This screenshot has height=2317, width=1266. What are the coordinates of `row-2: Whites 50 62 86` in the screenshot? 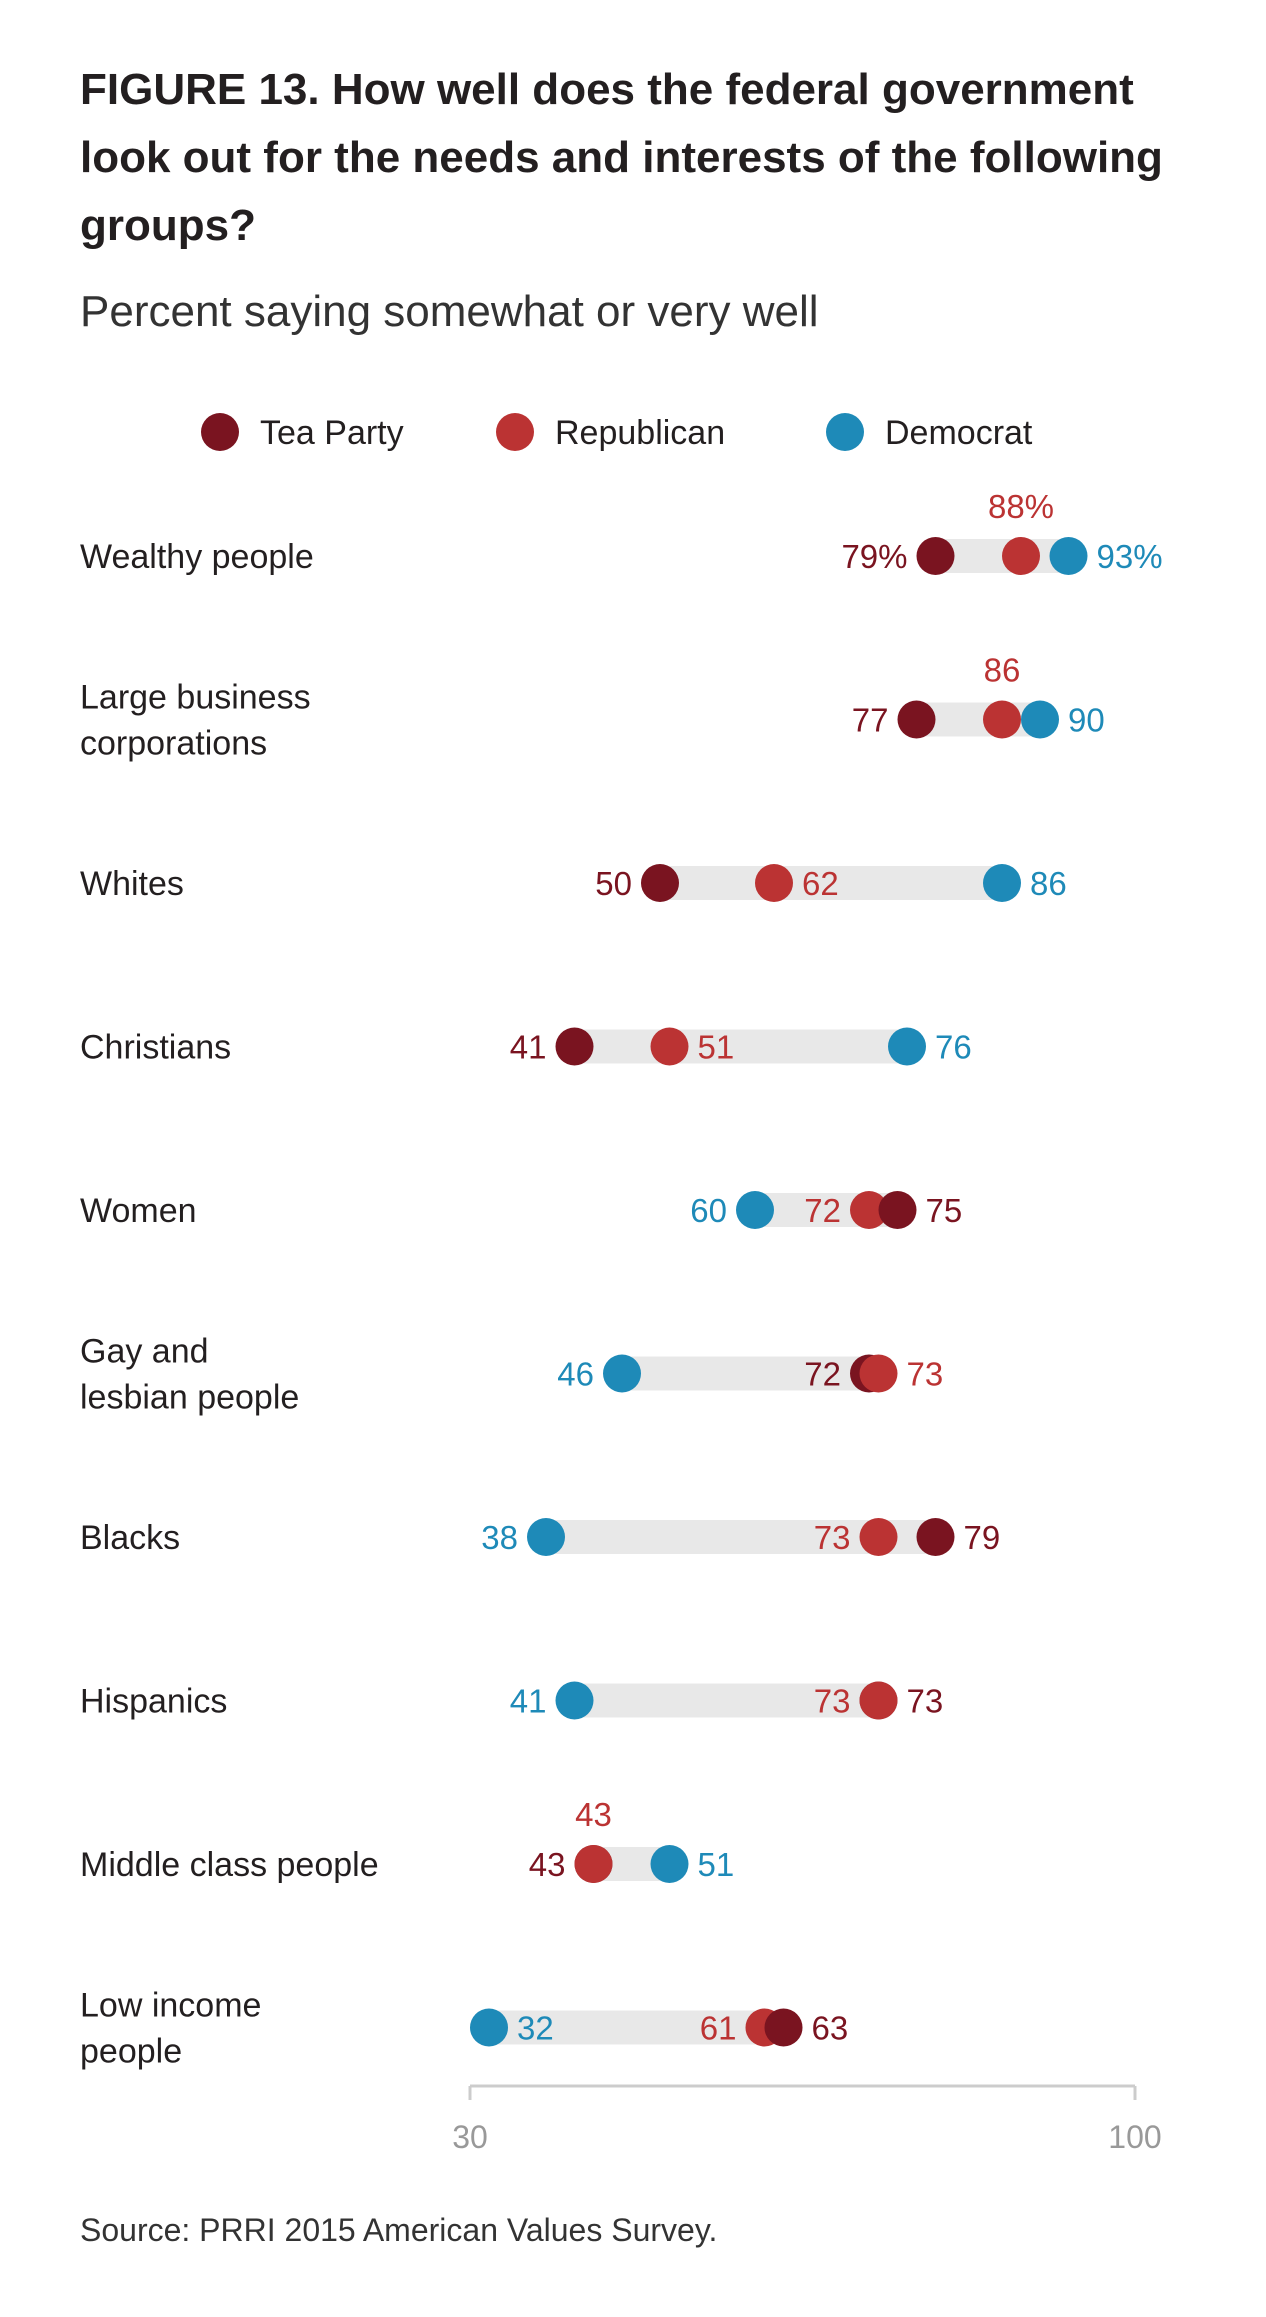 It's located at (573, 883).